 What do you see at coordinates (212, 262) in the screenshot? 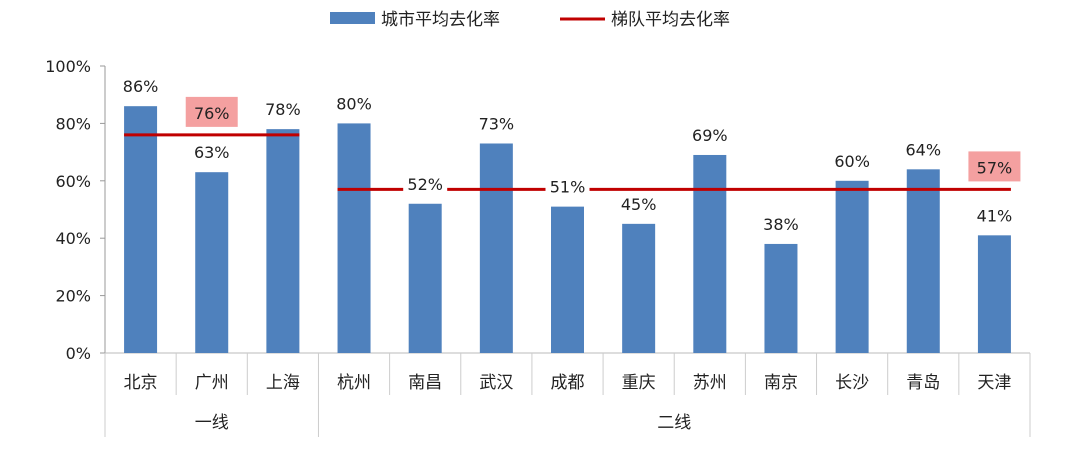
I see `bar-广州` at bounding box center [212, 262].